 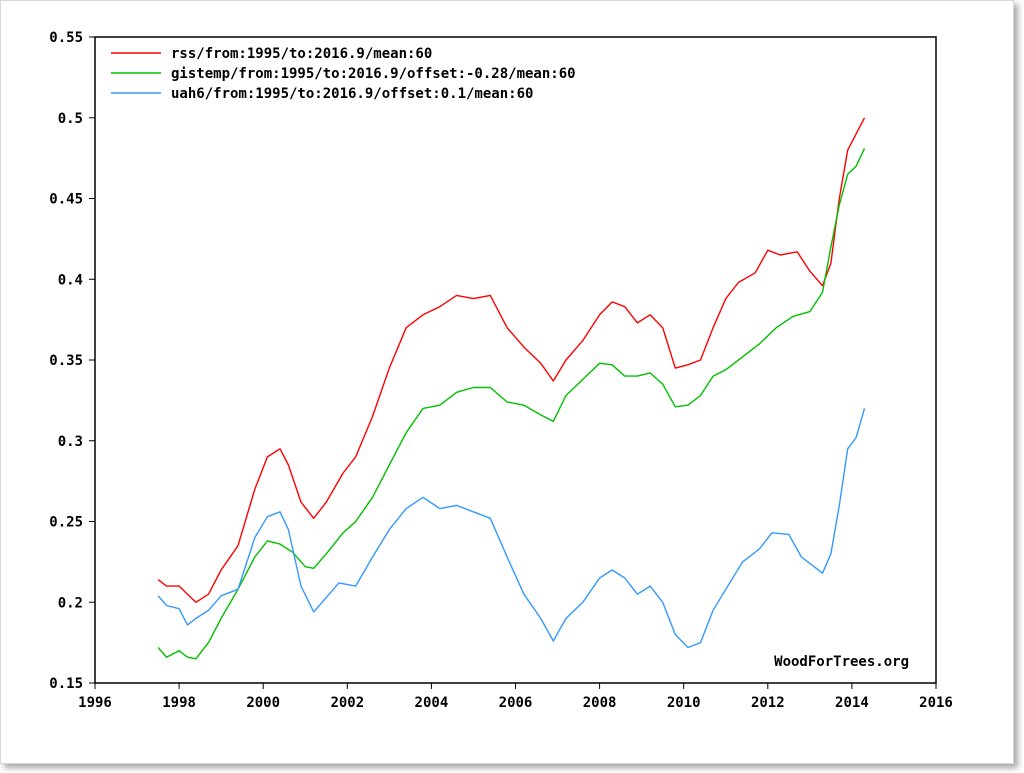 What do you see at coordinates (600, 703) in the screenshot?
I see `x-tick-label: 2008` at bounding box center [600, 703].